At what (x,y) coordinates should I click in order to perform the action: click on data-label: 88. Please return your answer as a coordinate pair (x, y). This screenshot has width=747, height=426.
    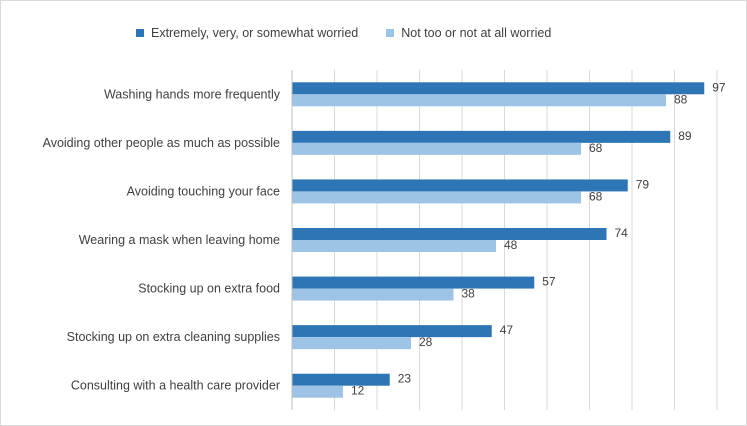
    Looking at the image, I should click on (681, 99).